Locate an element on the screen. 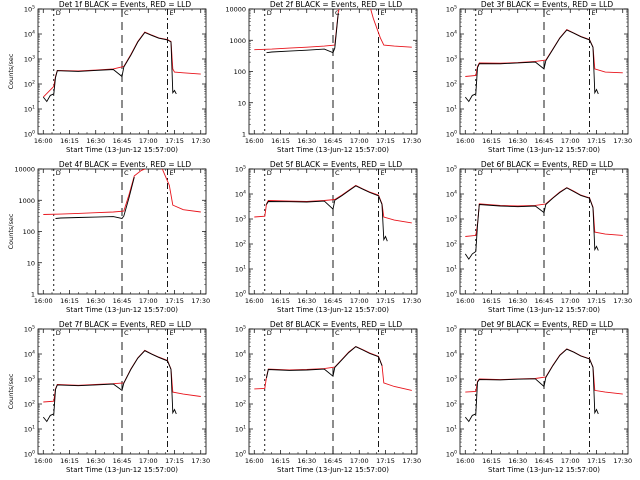 The height and width of the screenshot is (480, 640). y-axis-label: Counts/sec is located at coordinates (11, 71).